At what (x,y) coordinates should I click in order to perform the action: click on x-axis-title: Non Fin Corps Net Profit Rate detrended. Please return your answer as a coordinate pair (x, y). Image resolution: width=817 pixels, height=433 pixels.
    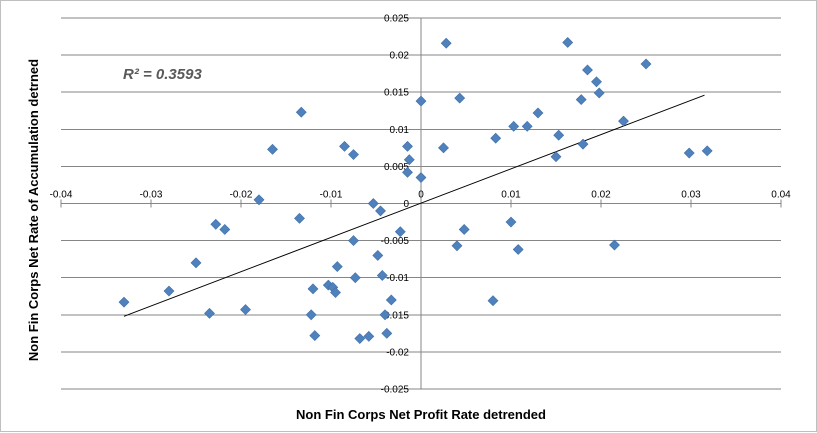
    Looking at the image, I should click on (421, 414).